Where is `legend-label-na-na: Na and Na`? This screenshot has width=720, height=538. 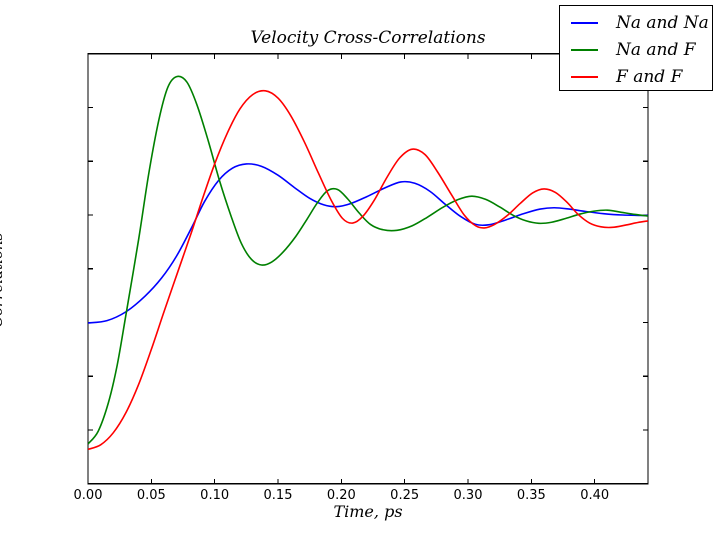 legend-label-na-na: Na and Na is located at coordinates (662, 22).